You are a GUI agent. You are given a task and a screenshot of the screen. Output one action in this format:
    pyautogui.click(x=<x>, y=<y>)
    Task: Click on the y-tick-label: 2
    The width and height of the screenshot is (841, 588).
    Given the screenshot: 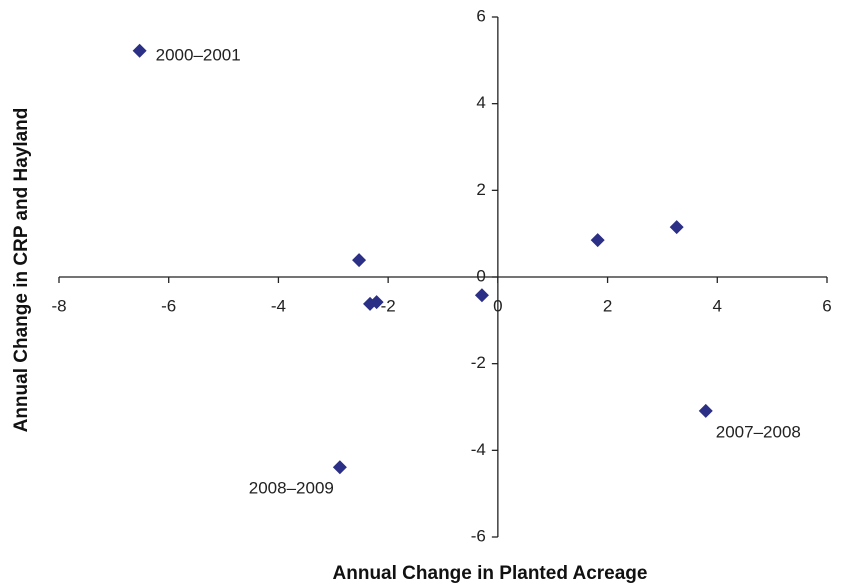 What is the action you would take?
    pyautogui.click(x=480, y=189)
    